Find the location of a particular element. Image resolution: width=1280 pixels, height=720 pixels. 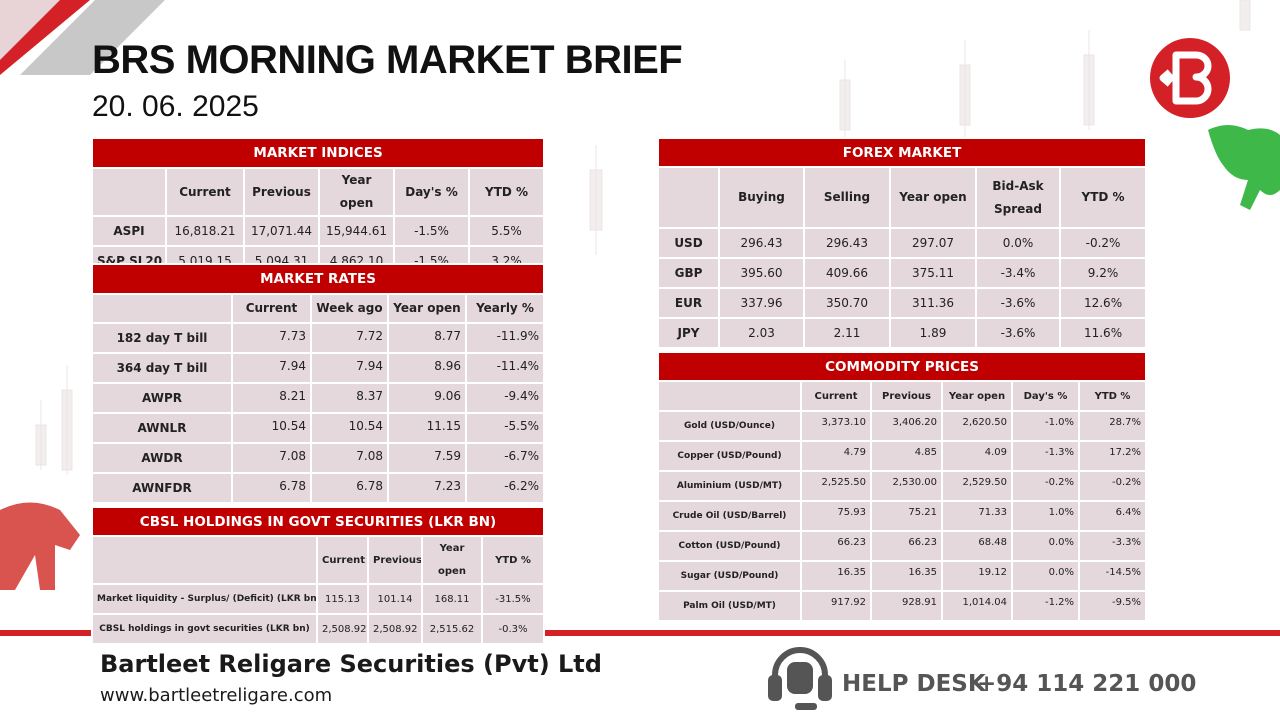

phone: +94 114 221 000 is located at coordinates (1087, 684).